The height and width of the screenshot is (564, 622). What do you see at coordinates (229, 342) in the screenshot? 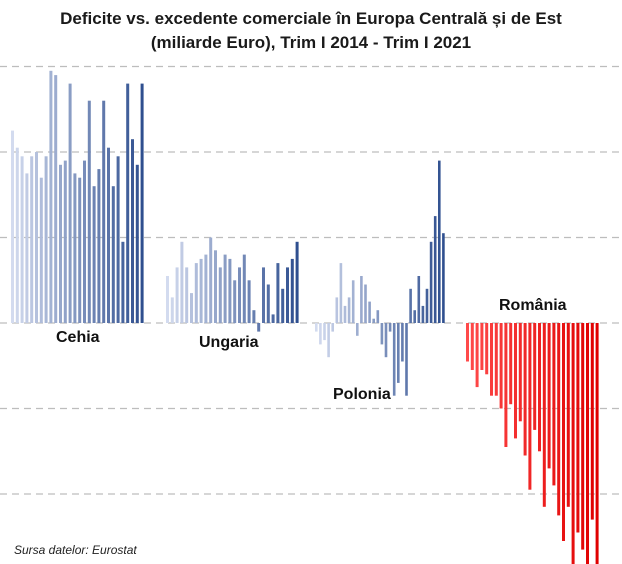
I see `country-label-ungaria: Ungaria` at bounding box center [229, 342].